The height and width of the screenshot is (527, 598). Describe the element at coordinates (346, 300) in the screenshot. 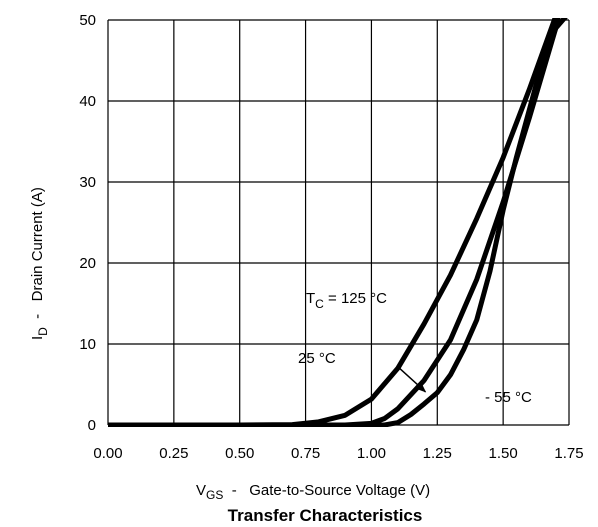

I see `annotation-tc-125: TC = 125 °C` at that location.